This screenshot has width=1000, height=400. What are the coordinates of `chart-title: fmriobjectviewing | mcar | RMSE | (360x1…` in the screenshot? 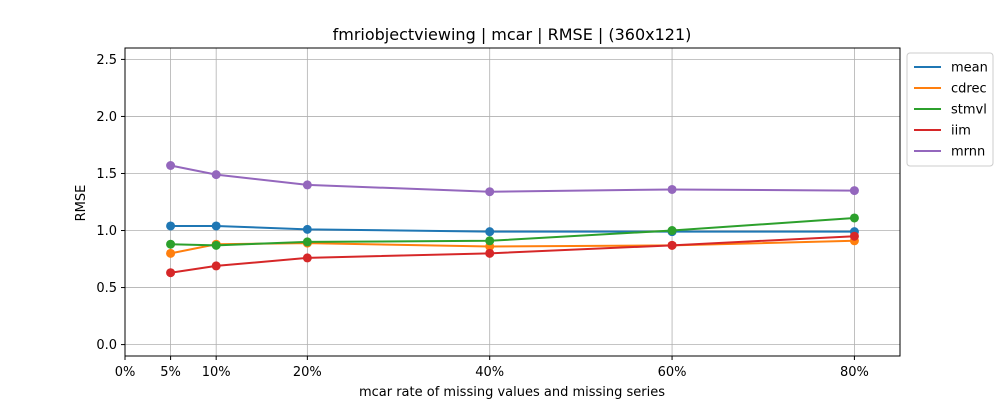 It's located at (512, 34).